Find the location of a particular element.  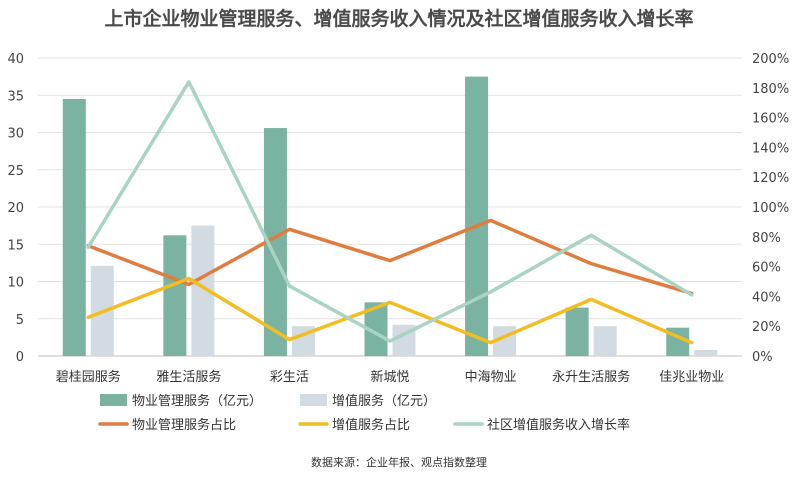

y-left-tick-label: 15 is located at coordinates (15, 245).